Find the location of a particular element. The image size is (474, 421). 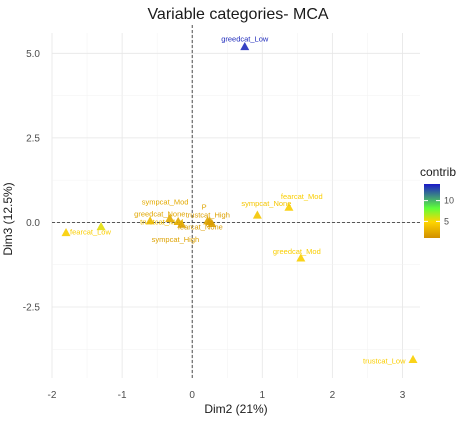

legend-title: contrib is located at coordinates (438, 172).